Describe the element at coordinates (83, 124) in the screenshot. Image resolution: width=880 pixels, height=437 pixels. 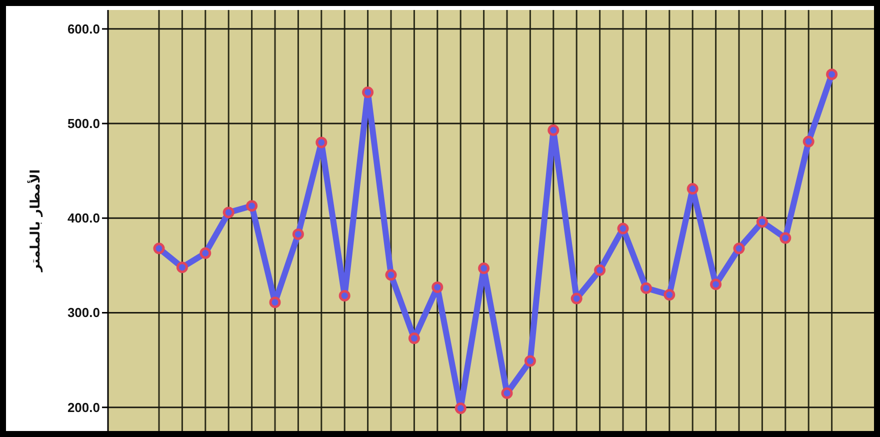
I see `y-tick-label: 500.0` at that location.